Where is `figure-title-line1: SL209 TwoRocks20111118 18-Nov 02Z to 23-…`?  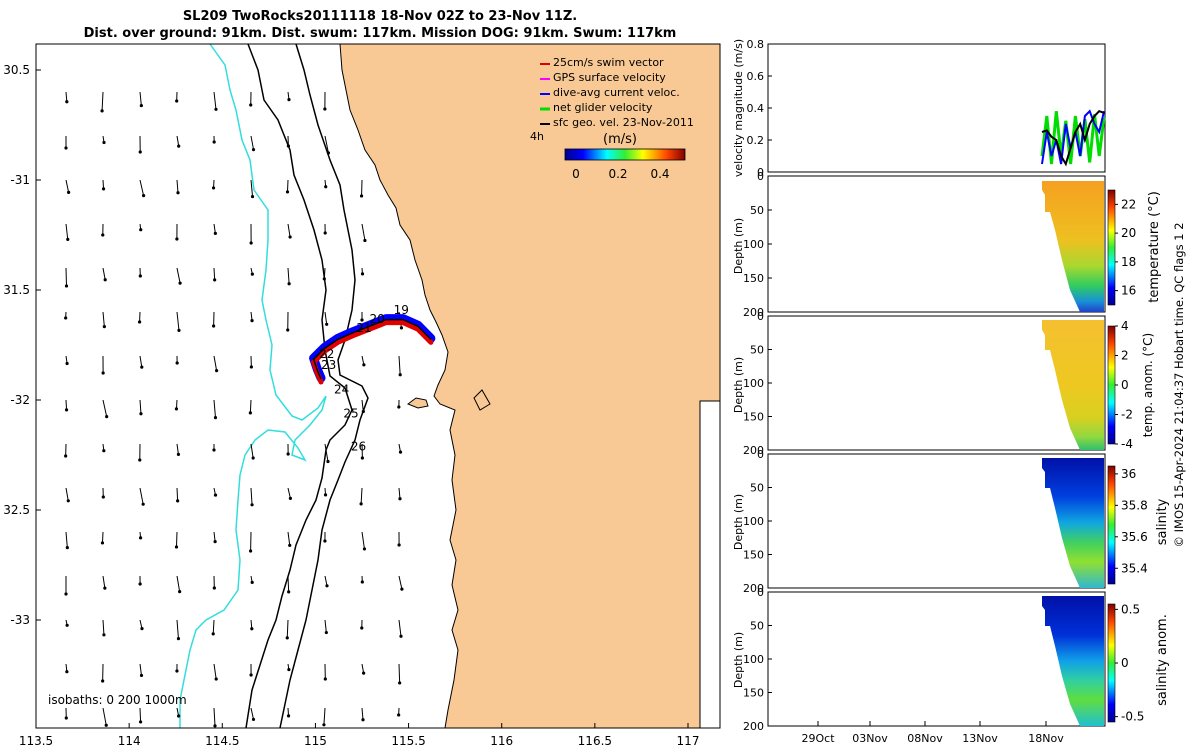 figure-title-line1: SL209 TwoRocks20111118 18-Nov 02Z to 23-… is located at coordinates (380, 16).